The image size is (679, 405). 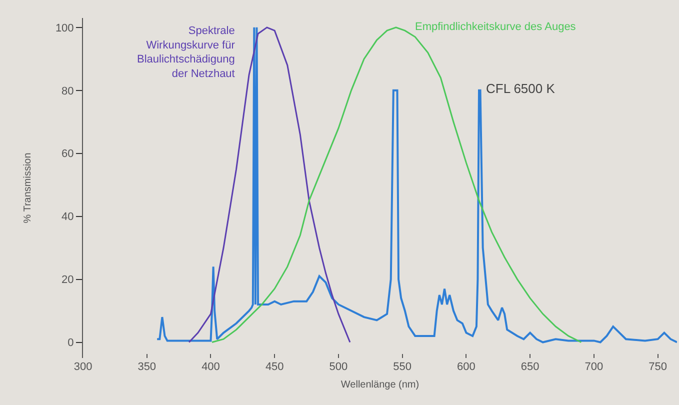 What do you see at coordinates (68, 91) in the screenshot?
I see `y-tick-label: 80` at bounding box center [68, 91].